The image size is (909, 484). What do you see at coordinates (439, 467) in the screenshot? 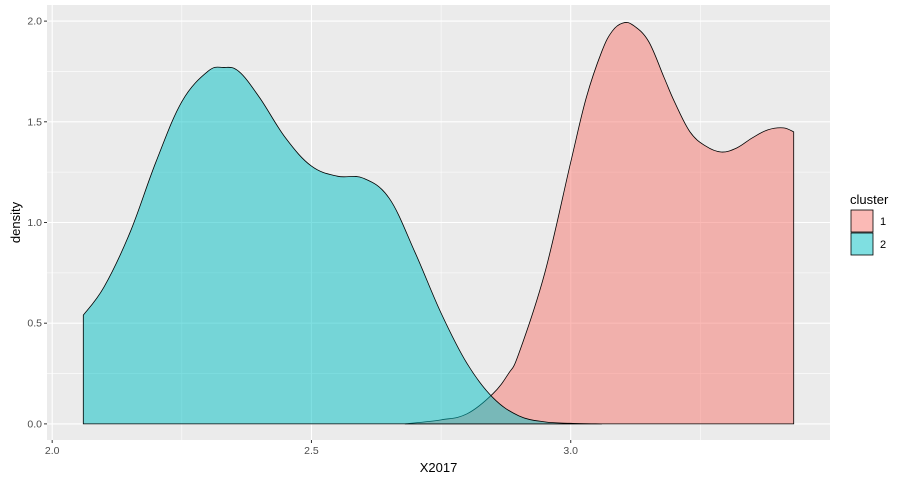
I see `x-axis-title: X2017` at bounding box center [439, 467].